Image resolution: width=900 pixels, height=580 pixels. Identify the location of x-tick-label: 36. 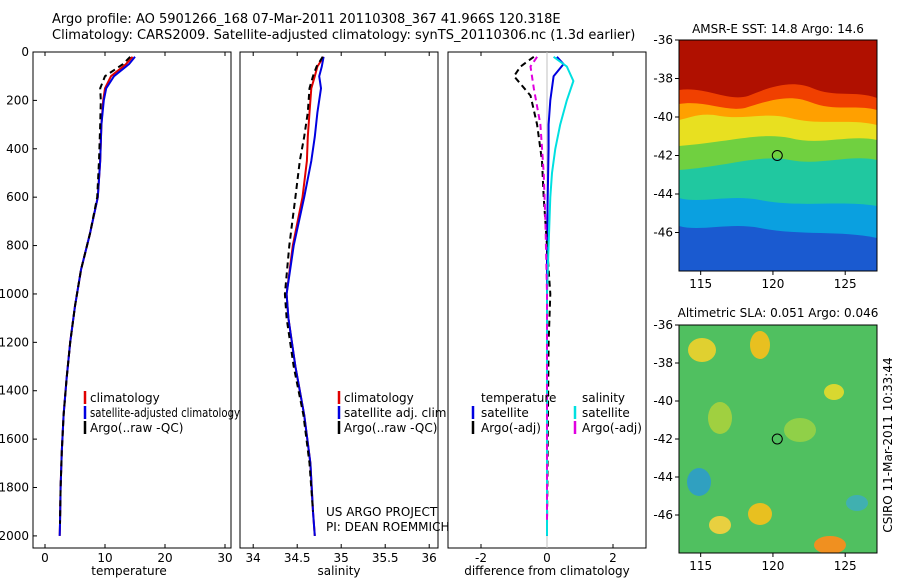
(429, 558).